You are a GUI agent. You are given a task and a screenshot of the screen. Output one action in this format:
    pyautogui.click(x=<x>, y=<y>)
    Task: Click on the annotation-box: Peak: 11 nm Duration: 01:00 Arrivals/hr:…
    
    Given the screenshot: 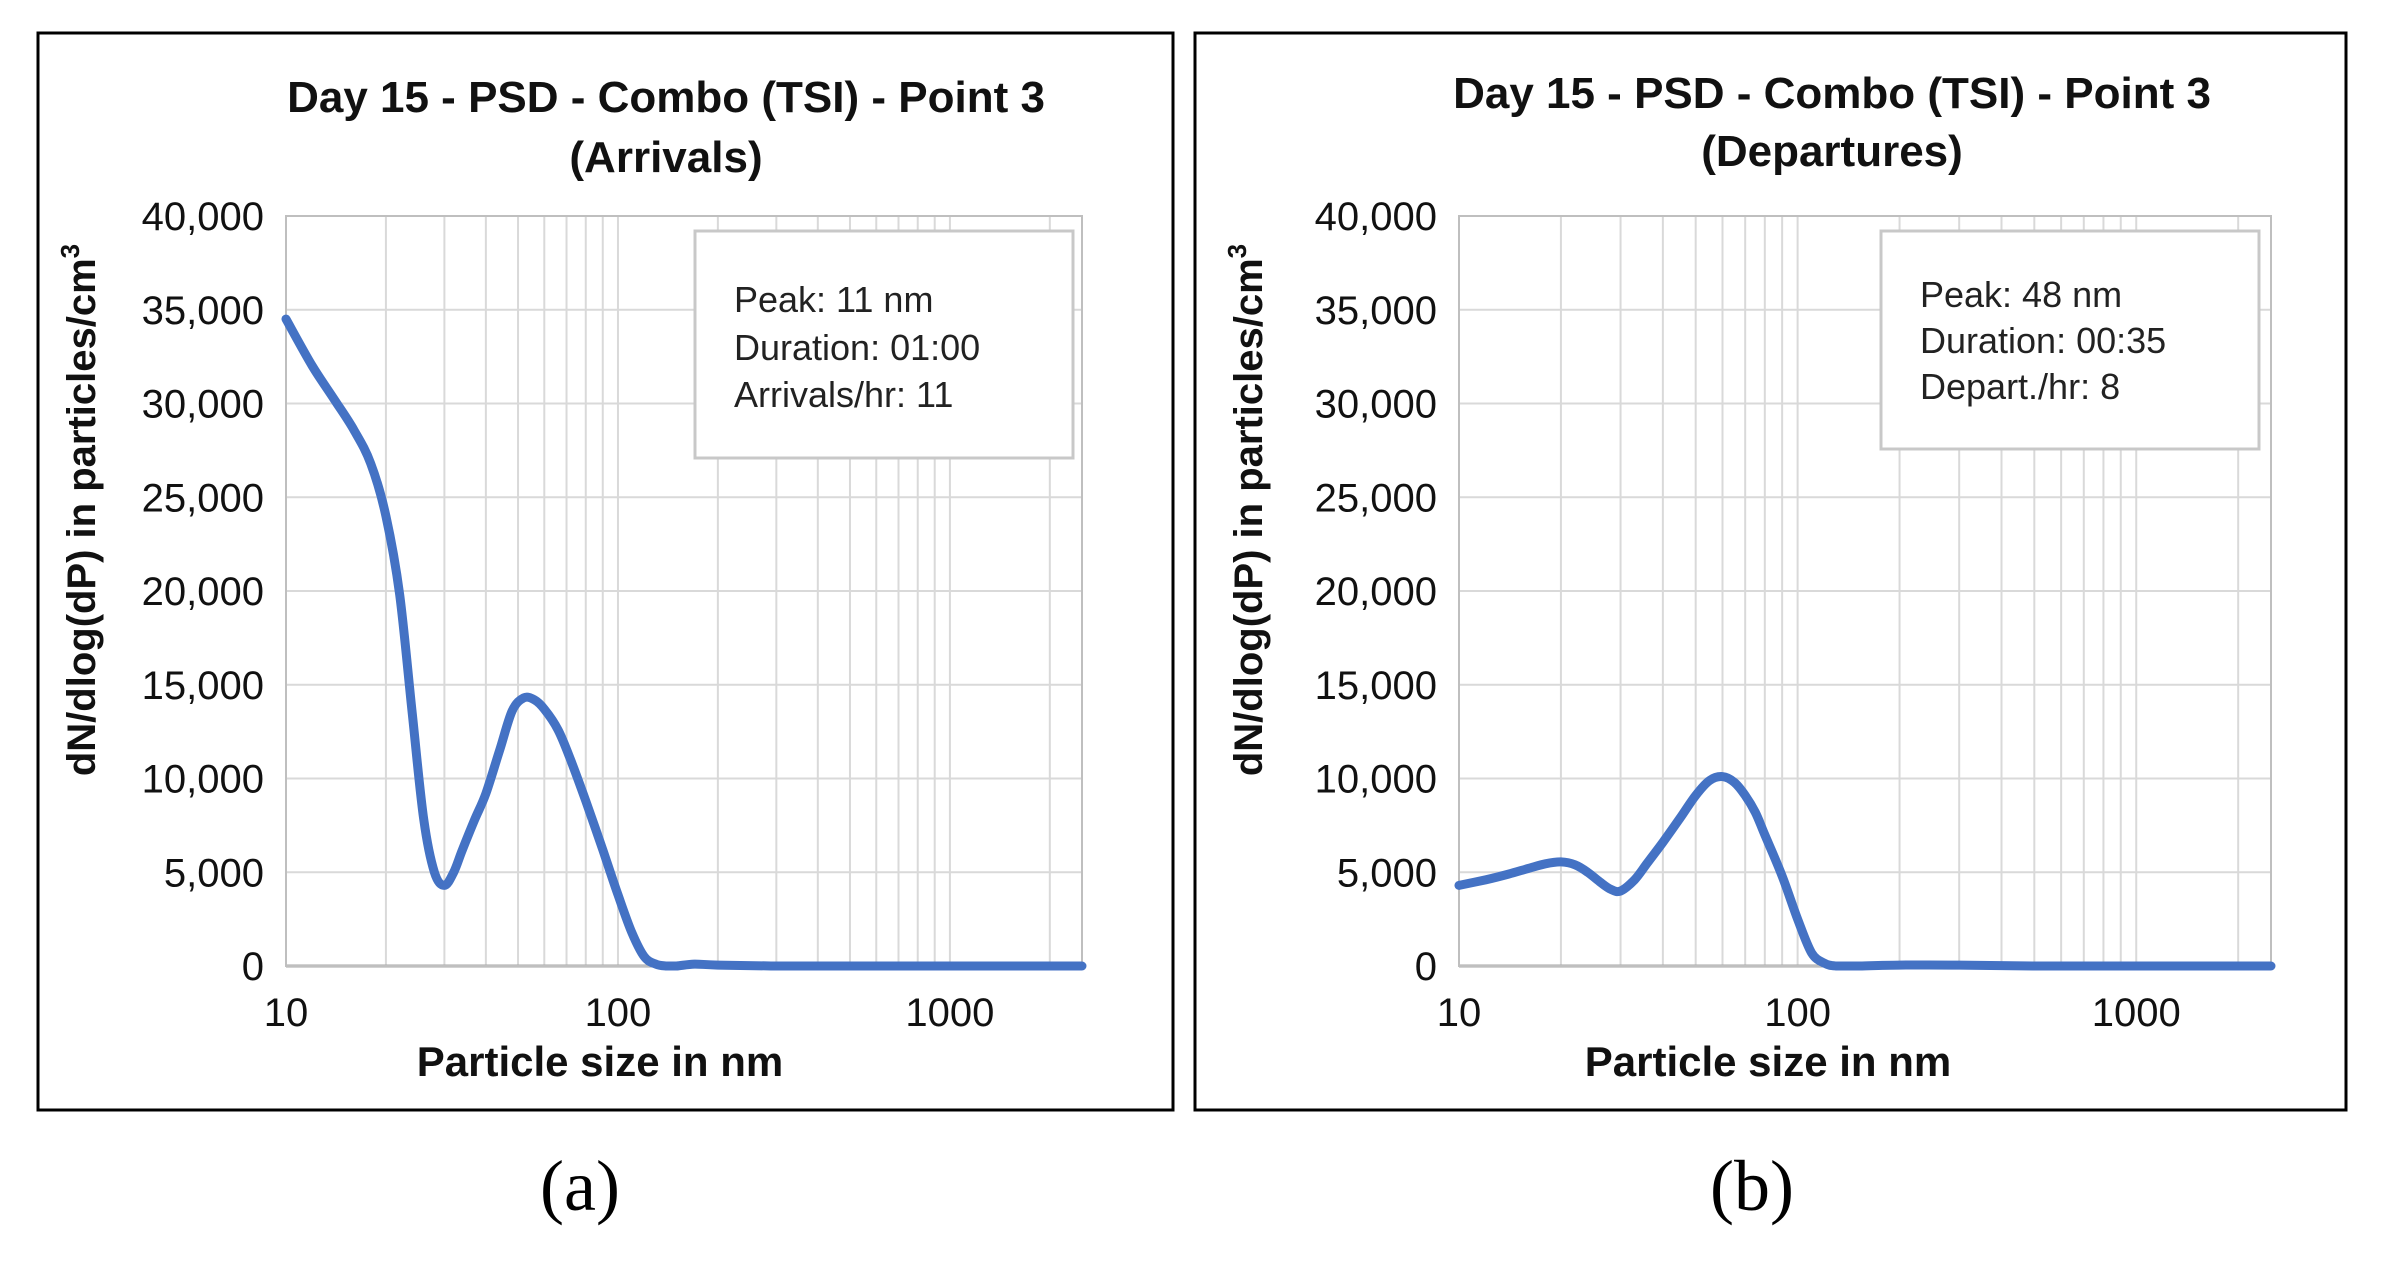 What is the action you would take?
    pyautogui.click(x=884, y=344)
    